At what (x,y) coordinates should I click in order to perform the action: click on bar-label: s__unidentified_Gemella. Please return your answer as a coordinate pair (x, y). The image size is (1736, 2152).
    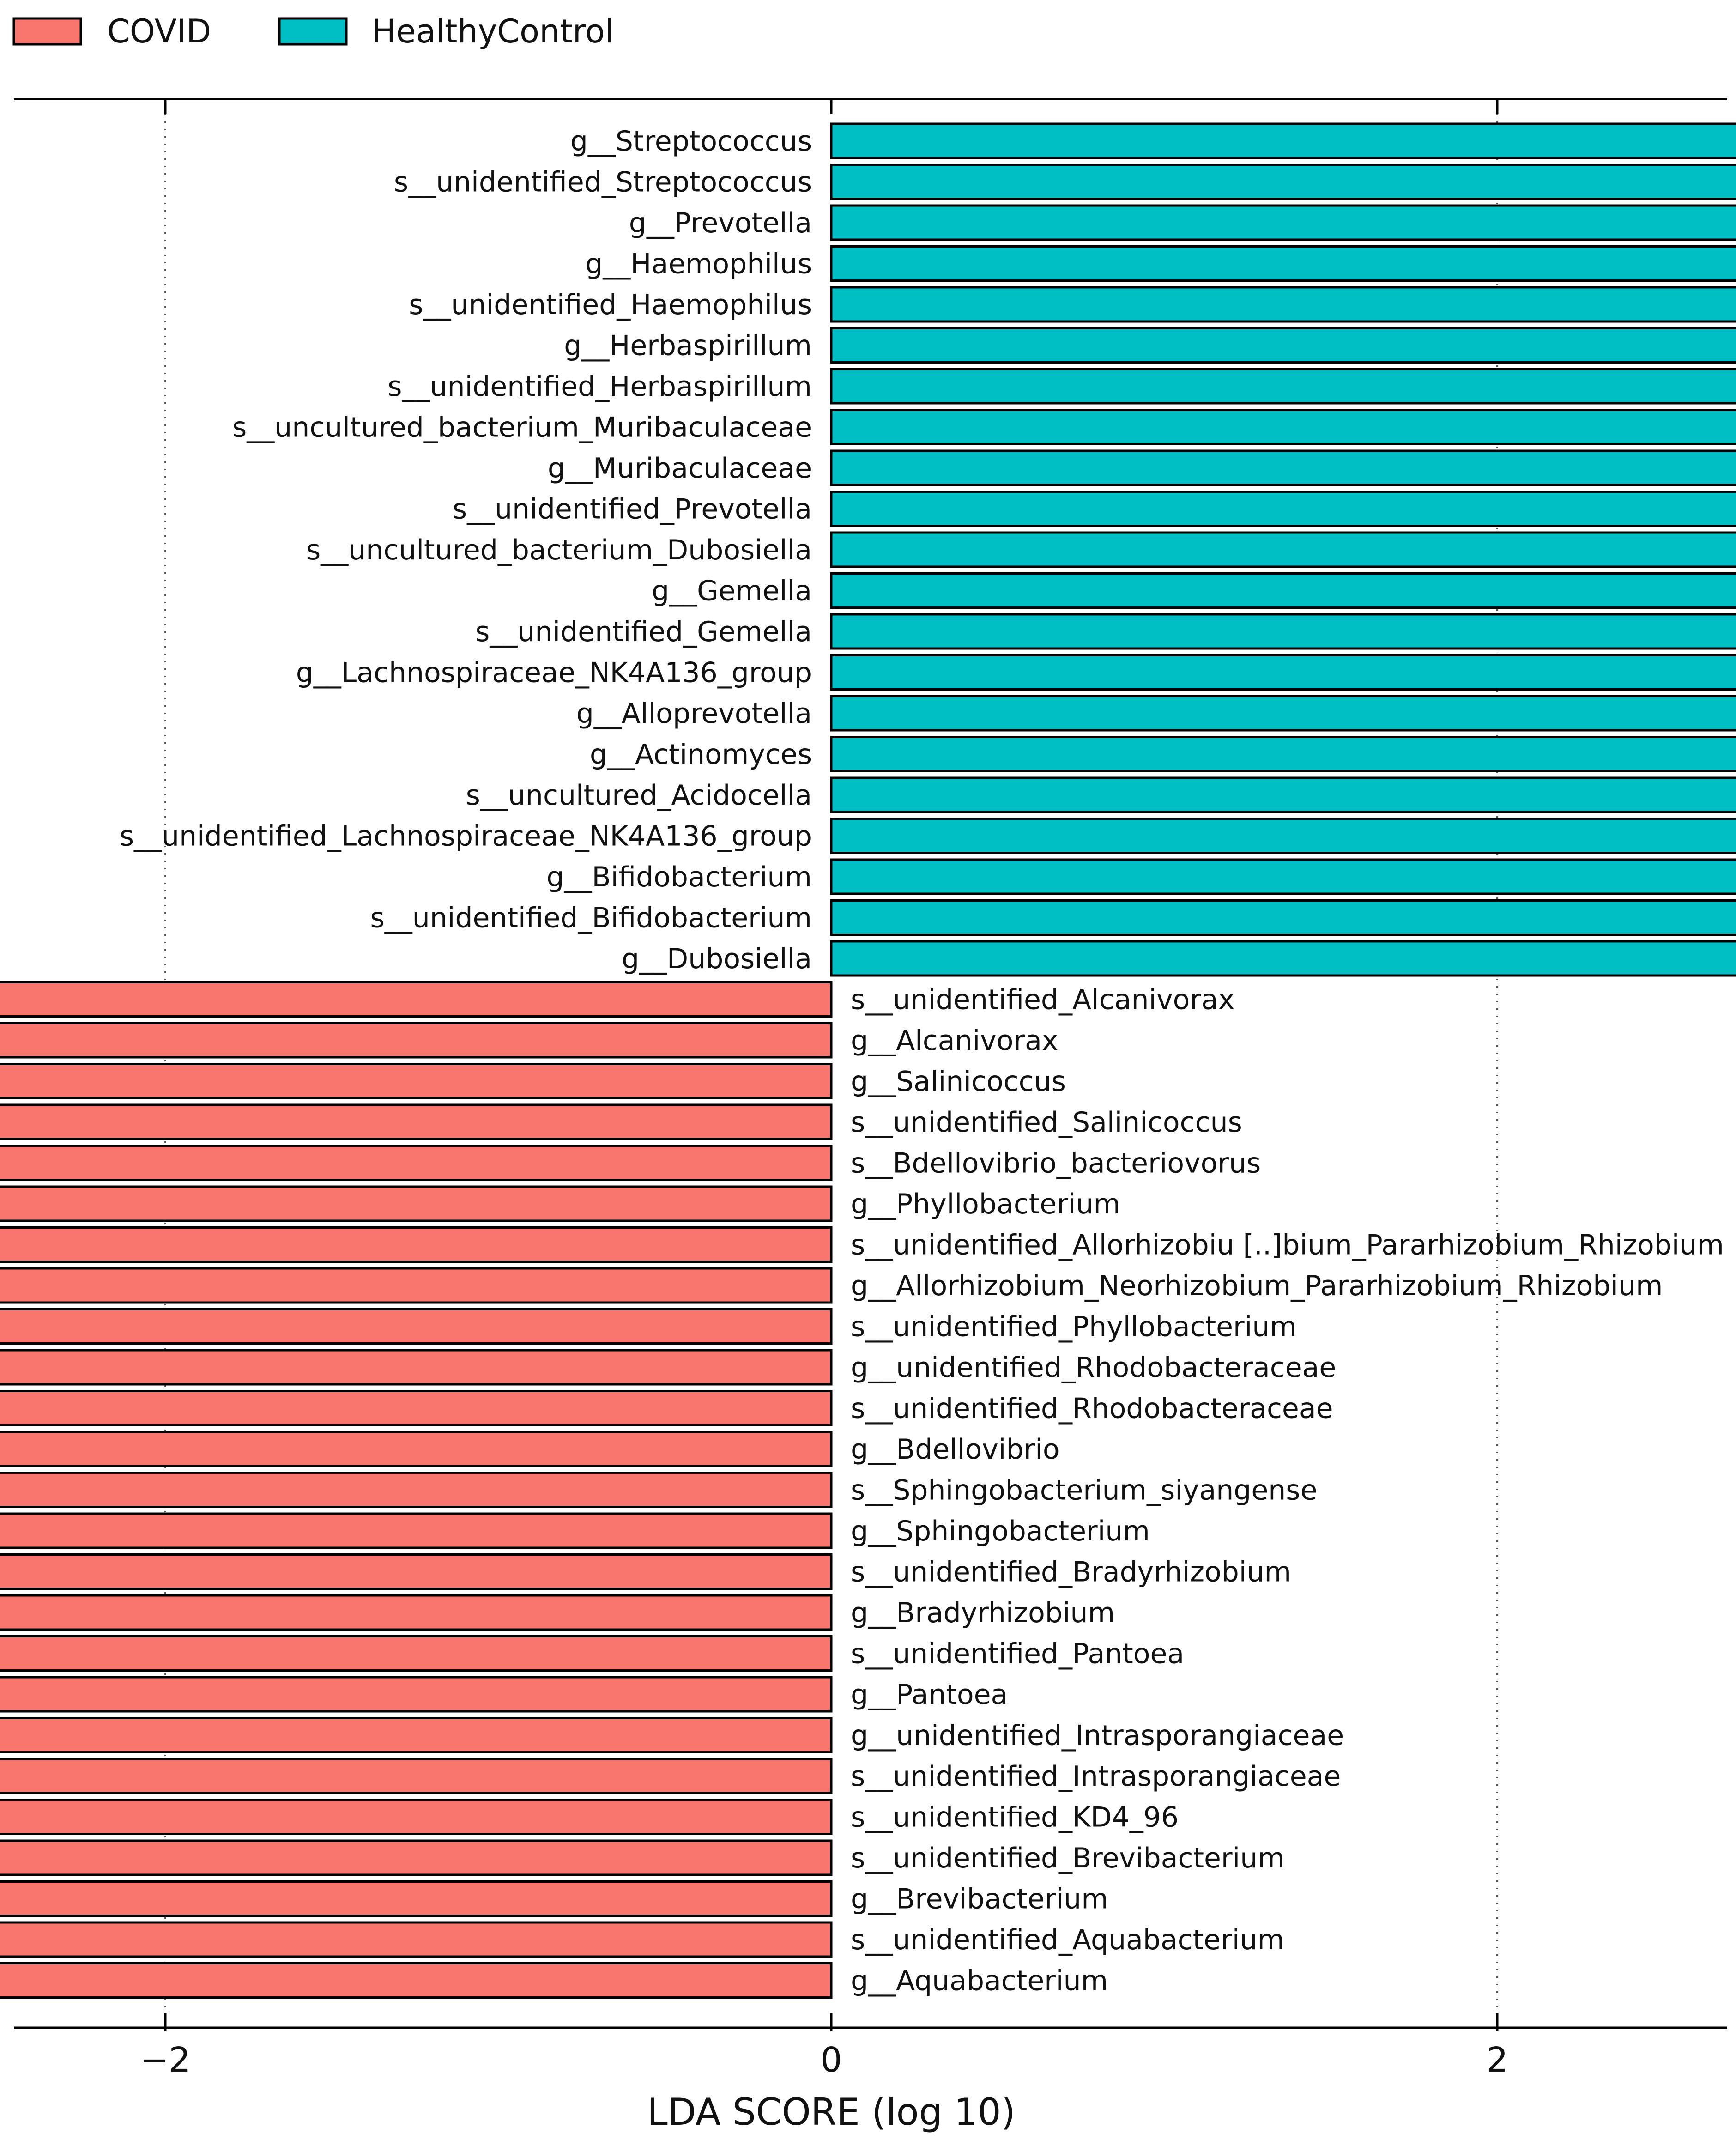
    Looking at the image, I should click on (644, 632).